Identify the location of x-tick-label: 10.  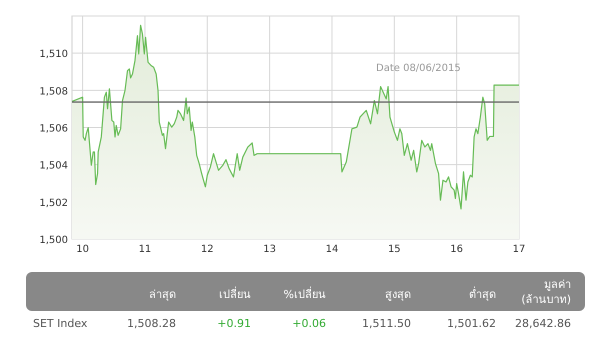
(82, 249).